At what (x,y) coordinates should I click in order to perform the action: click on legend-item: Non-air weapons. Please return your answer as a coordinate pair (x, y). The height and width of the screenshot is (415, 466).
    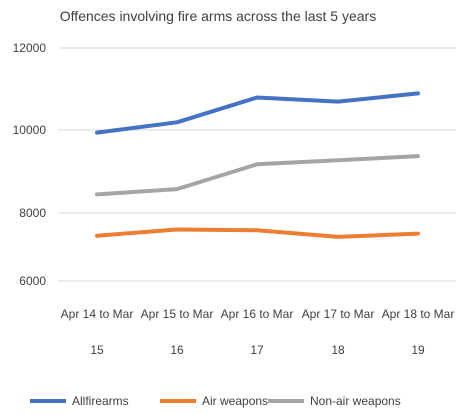
    Looking at the image, I should click on (334, 401).